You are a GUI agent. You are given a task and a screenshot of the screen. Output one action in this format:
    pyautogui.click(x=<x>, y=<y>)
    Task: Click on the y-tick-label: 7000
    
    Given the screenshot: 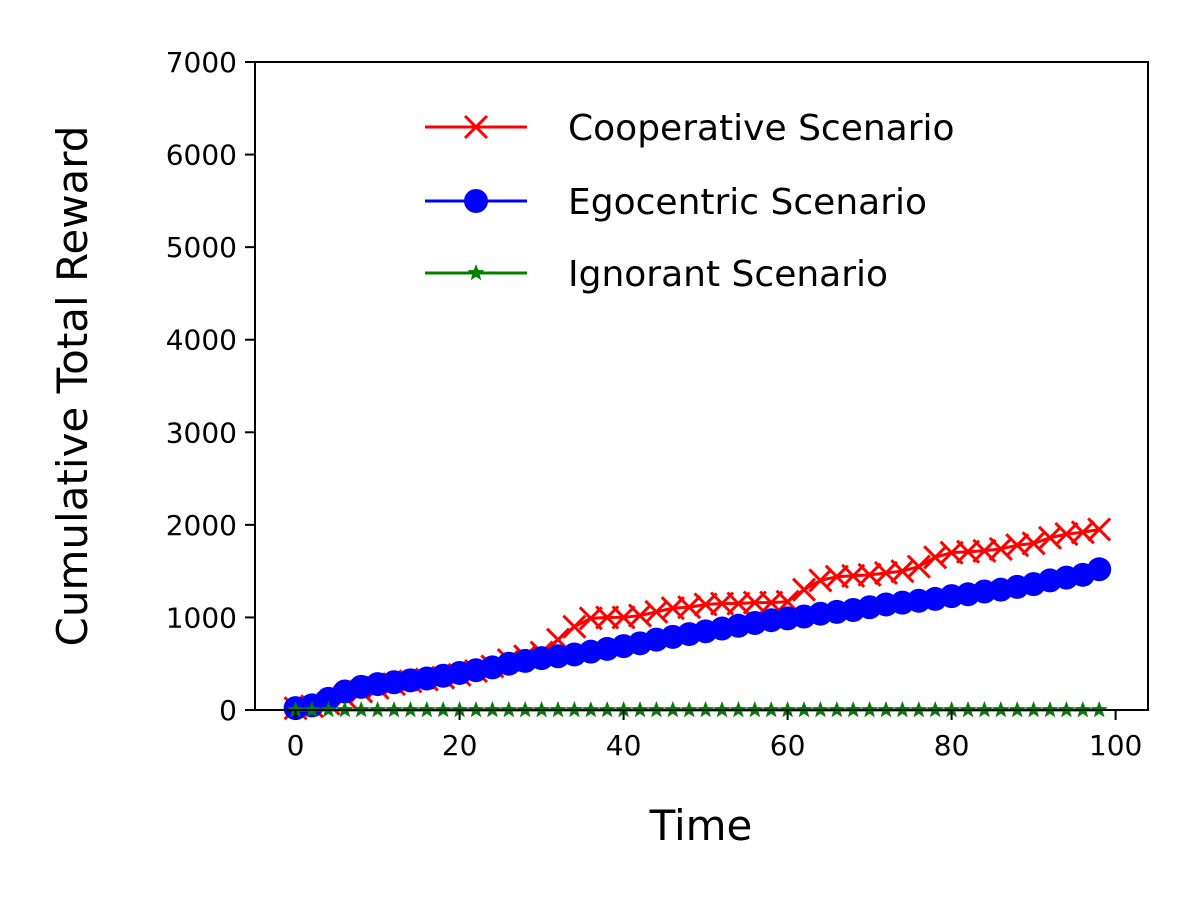 What is the action you would take?
    pyautogui.click(x=201, y=62)
    